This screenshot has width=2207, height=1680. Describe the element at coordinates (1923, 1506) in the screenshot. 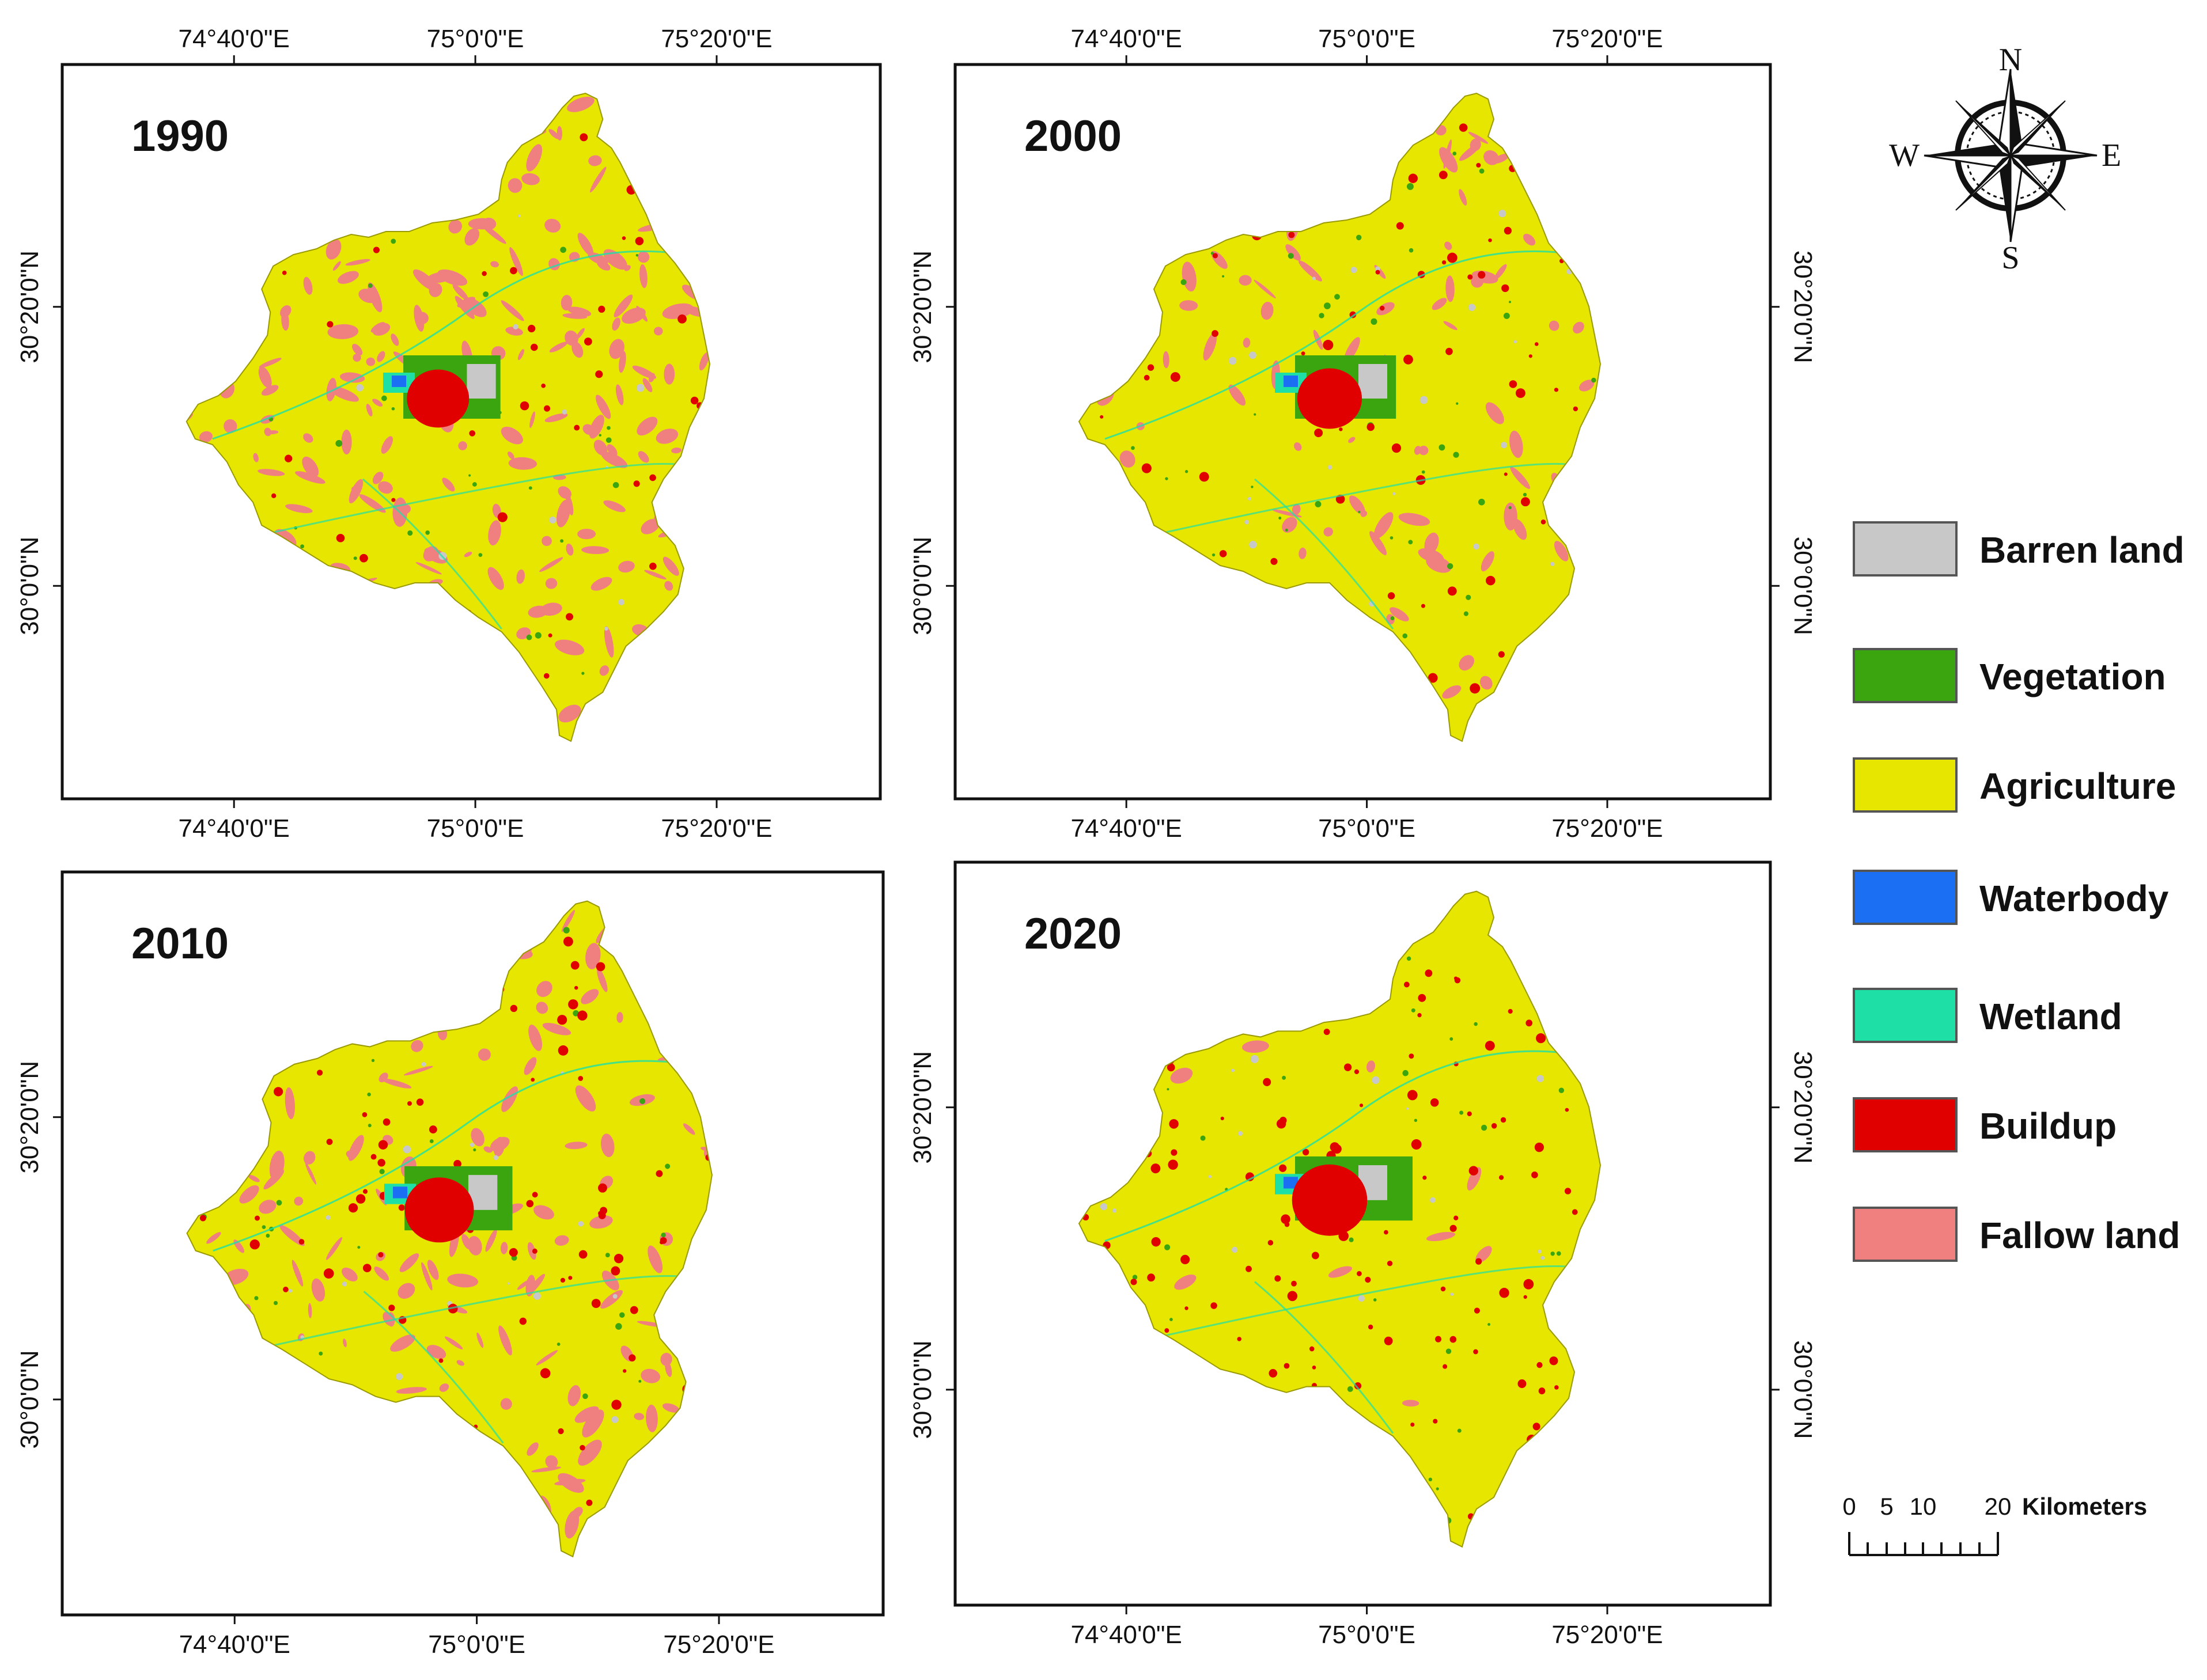

I see `scale-label-10: 10` at that location.